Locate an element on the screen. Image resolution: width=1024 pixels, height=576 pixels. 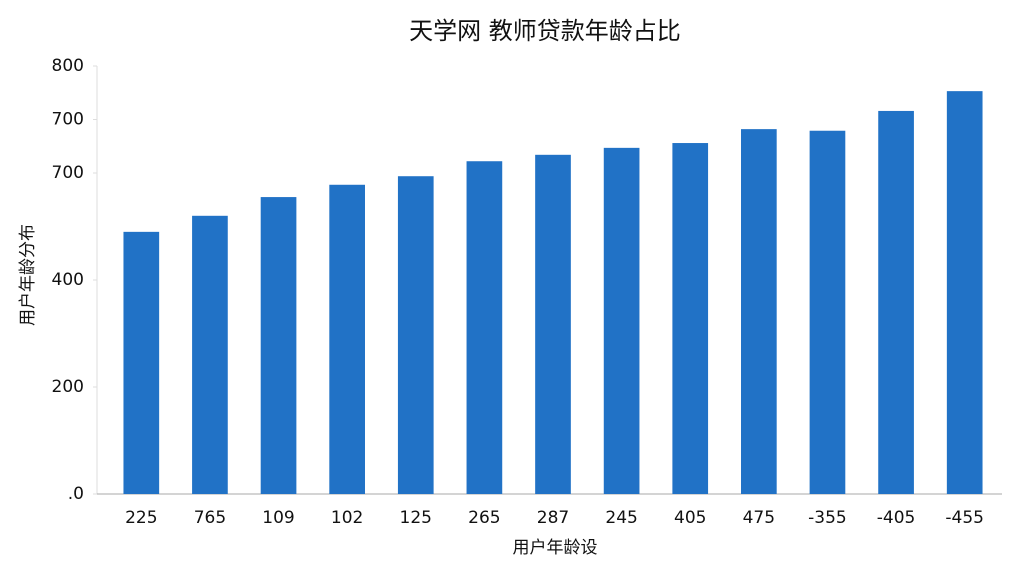
x-tick-label: 102 is located at coordinates (347, 518).